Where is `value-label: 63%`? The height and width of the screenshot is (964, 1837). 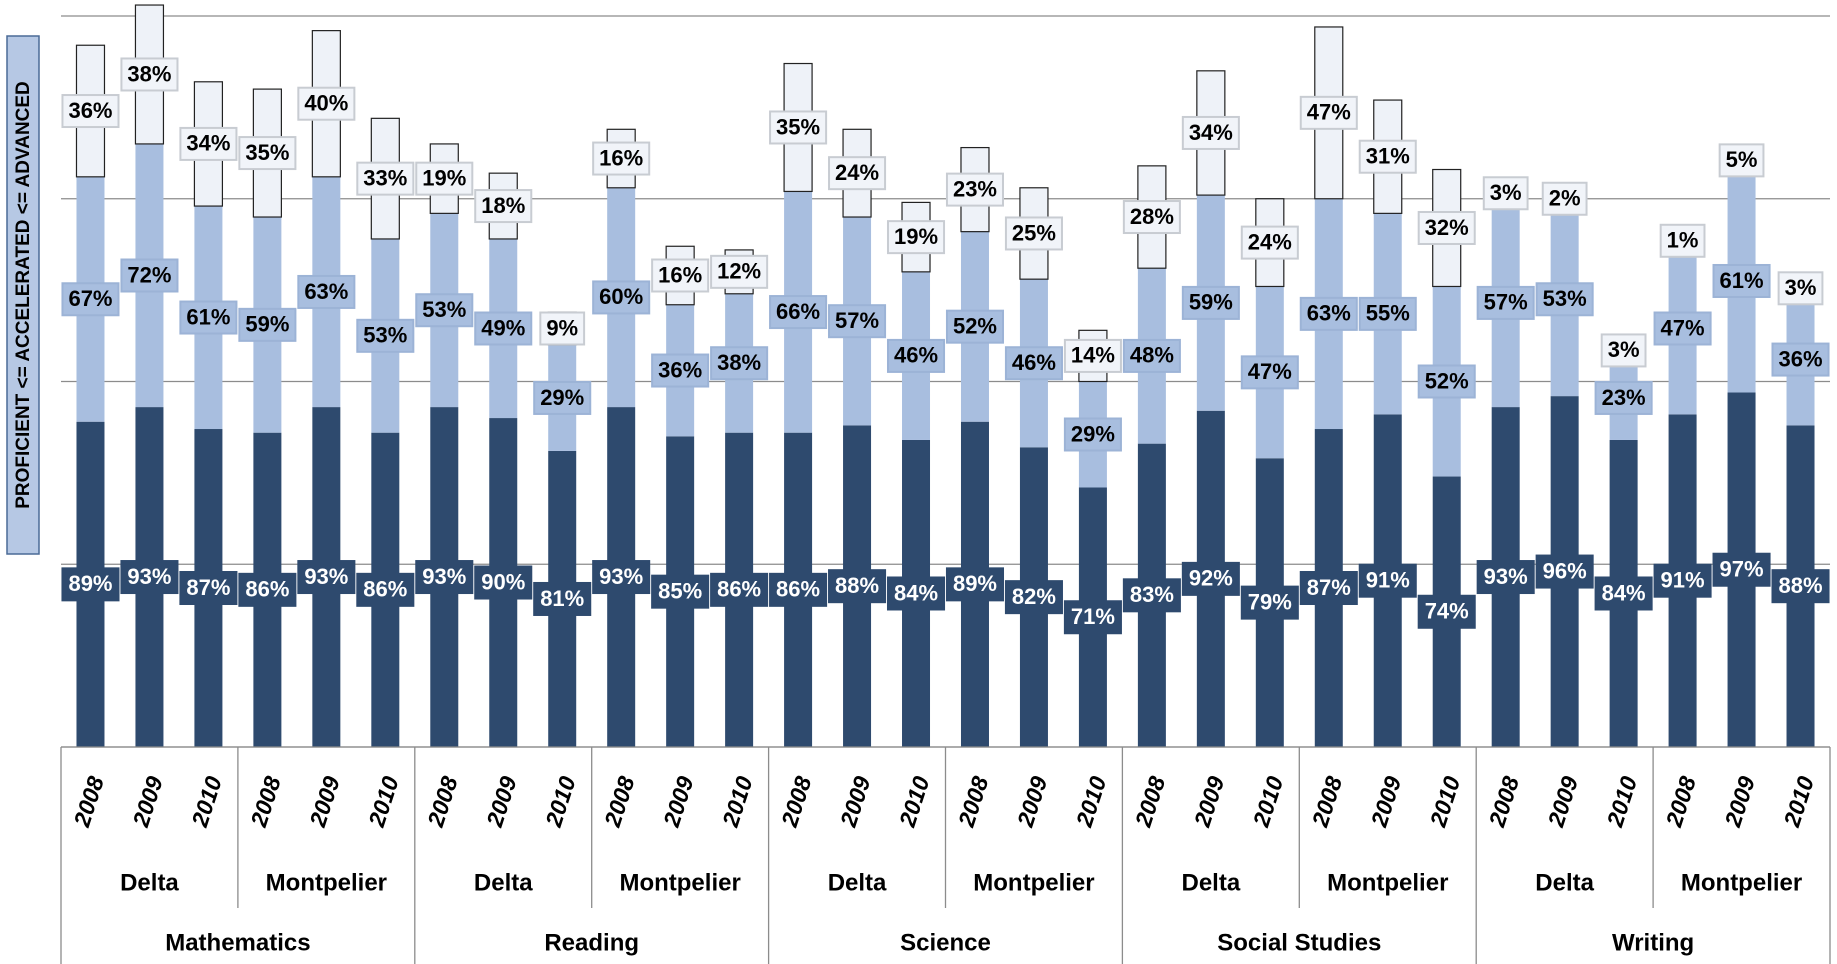
value-label: 63% is located at coordinates (326, 291).